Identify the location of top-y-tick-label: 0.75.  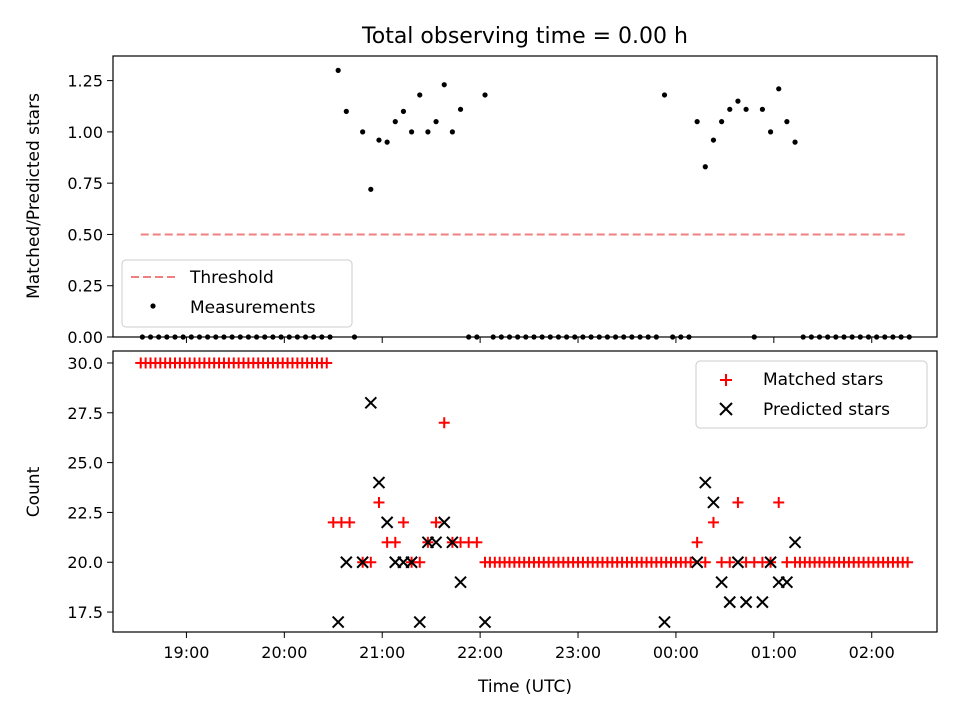
(85, 183).